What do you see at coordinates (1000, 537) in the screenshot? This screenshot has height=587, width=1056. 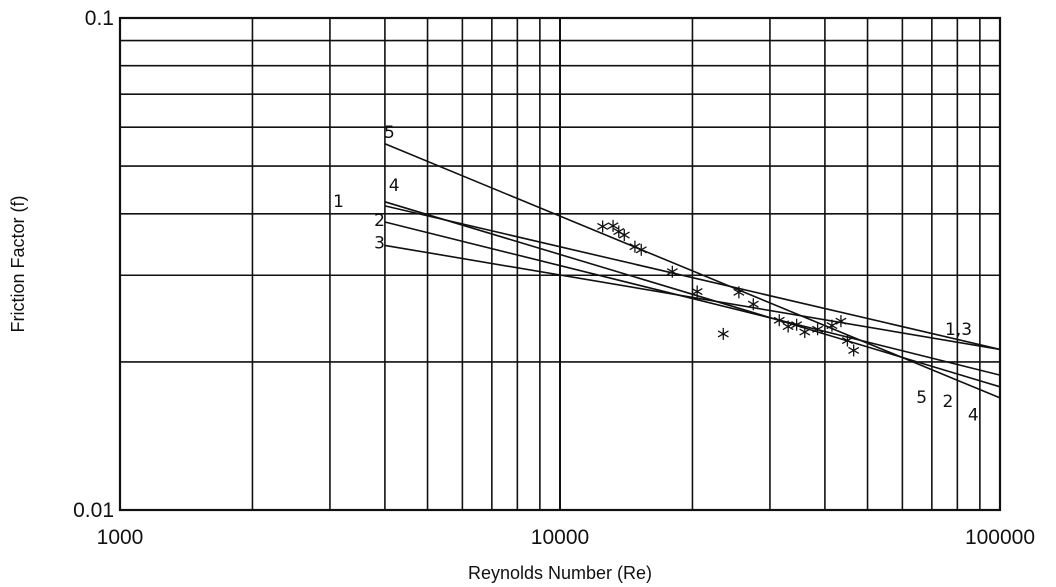 I see `x-tick-label: 100000` at bounding box center [1000, 537].